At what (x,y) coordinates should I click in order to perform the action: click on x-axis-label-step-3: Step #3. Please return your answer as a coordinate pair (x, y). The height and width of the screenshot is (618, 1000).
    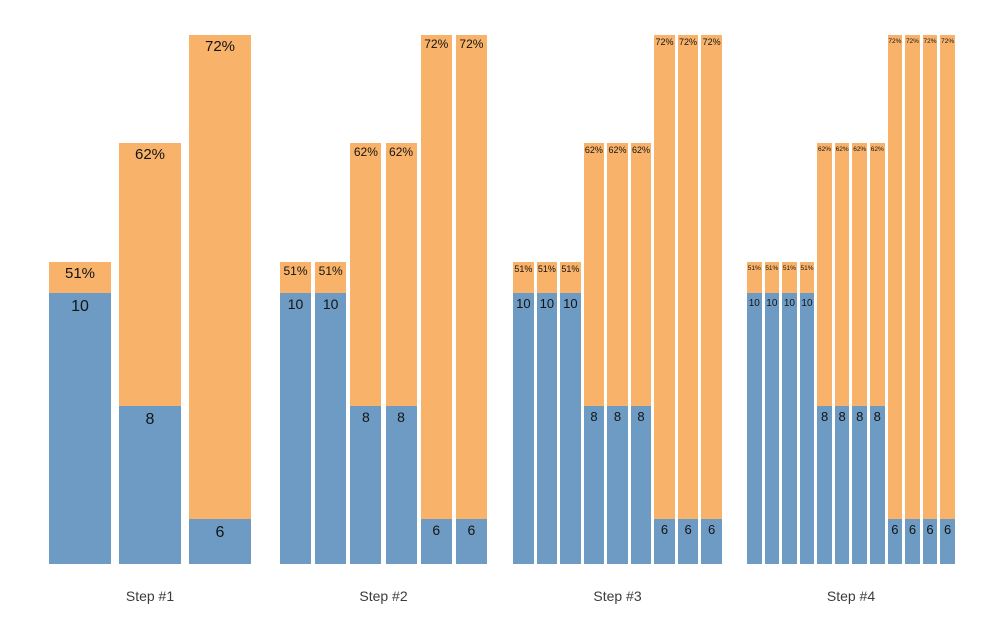
    Looking at the image, I should click on (617, 596).